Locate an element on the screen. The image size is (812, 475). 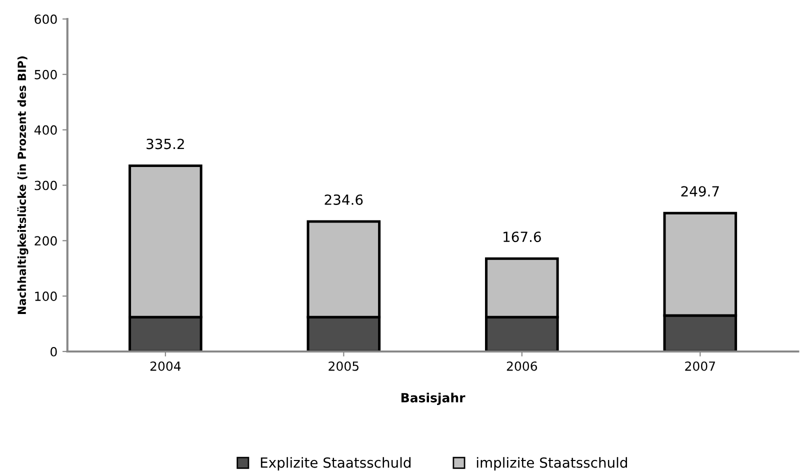
x-tick-label: 2006 is located at coordinates (522, 366).